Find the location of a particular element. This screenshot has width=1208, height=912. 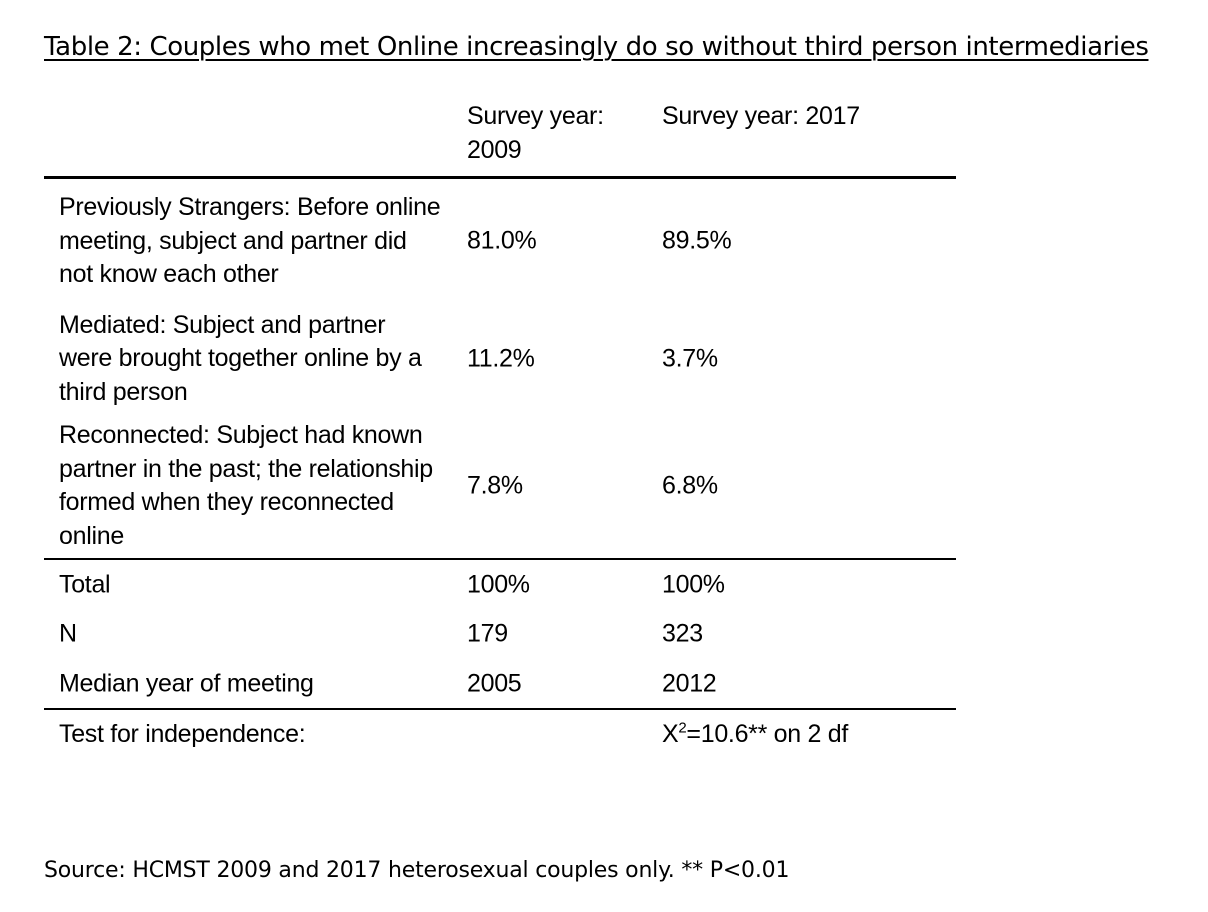

table-header-row: Survey year: 2009 Survey year: 2017 is located at coordinates (500, 138).